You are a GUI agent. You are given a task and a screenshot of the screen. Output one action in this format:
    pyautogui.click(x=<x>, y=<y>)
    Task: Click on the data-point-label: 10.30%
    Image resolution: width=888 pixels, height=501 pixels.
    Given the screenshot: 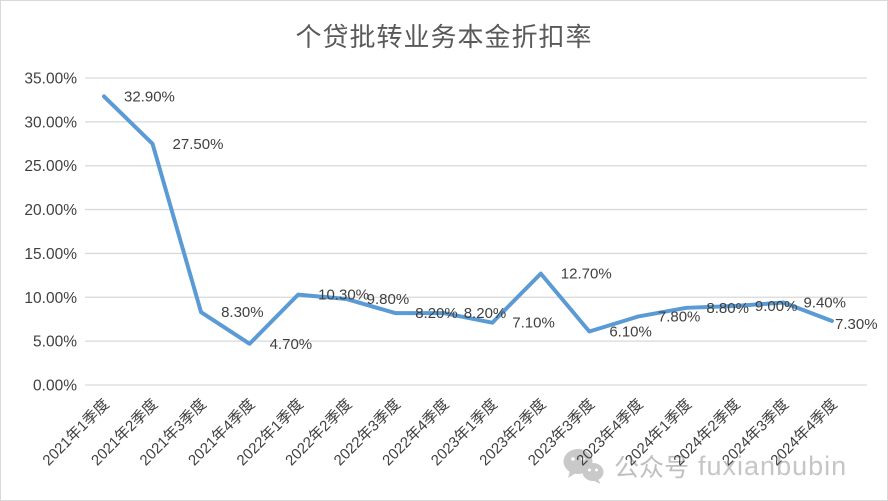 What is the action you would take?
    pyautogui.click(x=343, y=295)
    